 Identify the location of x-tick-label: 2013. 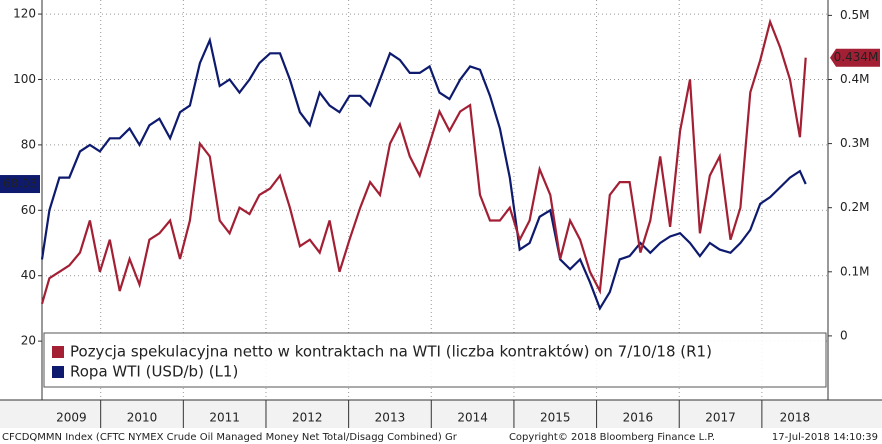
(390, 418).